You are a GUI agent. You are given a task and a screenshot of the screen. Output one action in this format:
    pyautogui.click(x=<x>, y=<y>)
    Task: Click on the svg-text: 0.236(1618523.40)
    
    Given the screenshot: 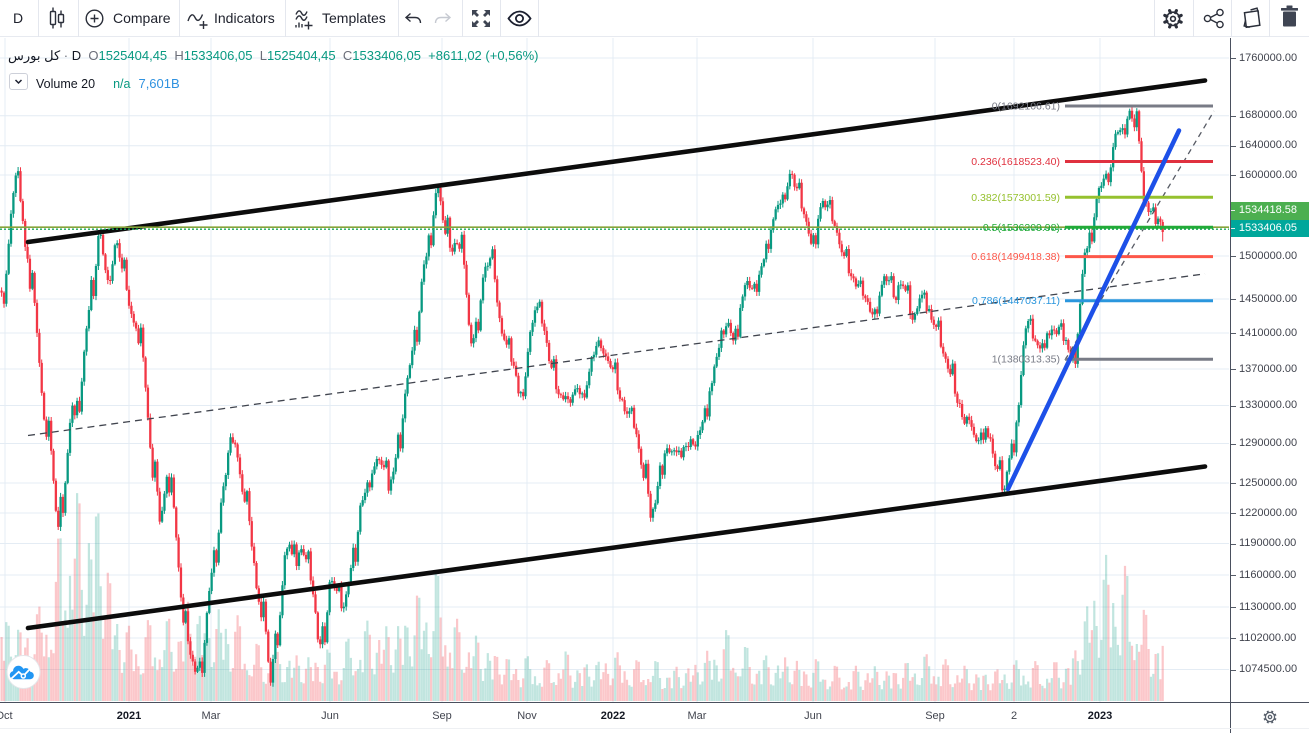 What is the action you would take?
    pyautogui.click(x=1015, y=162)
    